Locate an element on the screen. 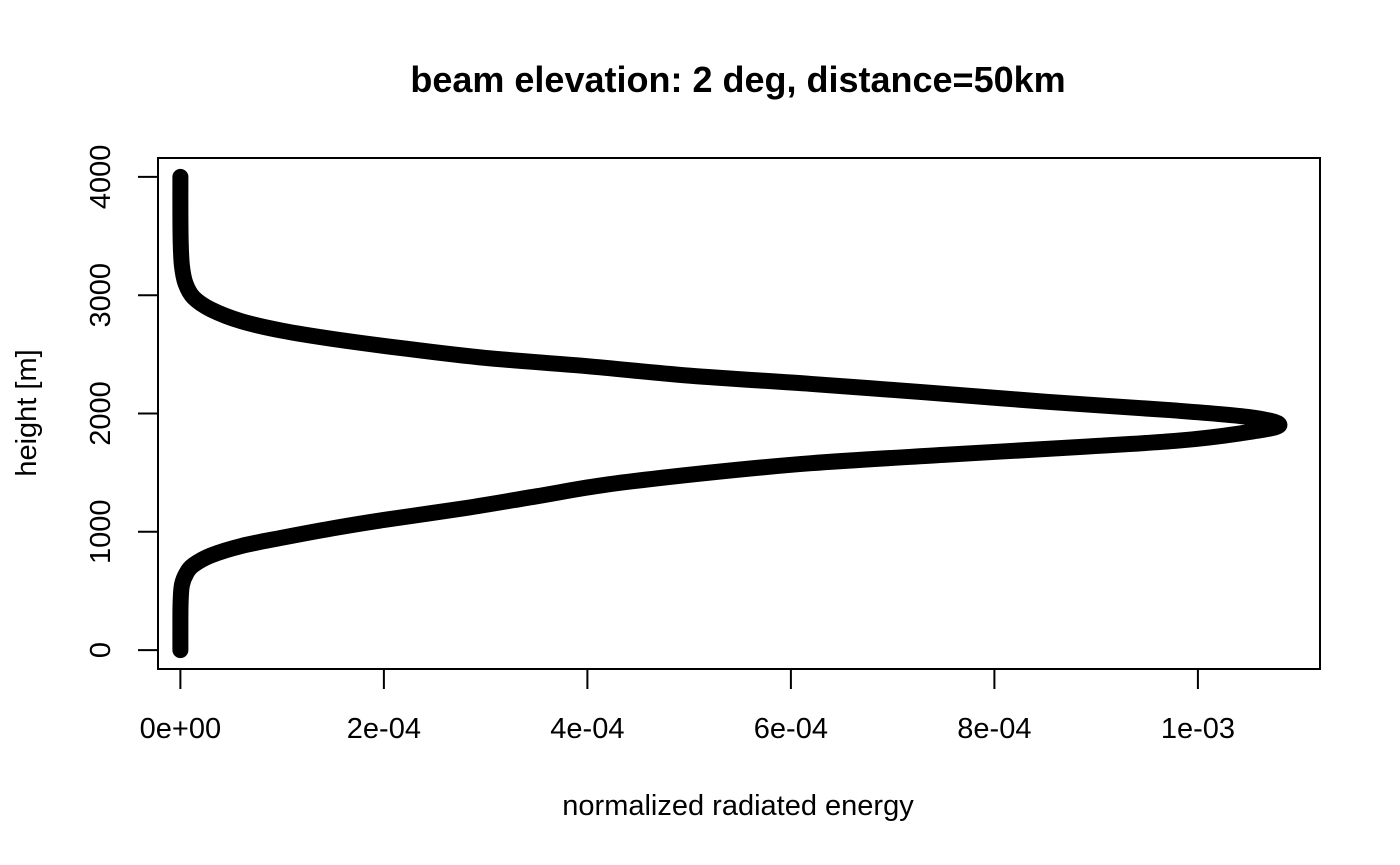 This screenshot has height=865, width=1400. y-tick-label: 3000 is located at coordinates (101, 295).